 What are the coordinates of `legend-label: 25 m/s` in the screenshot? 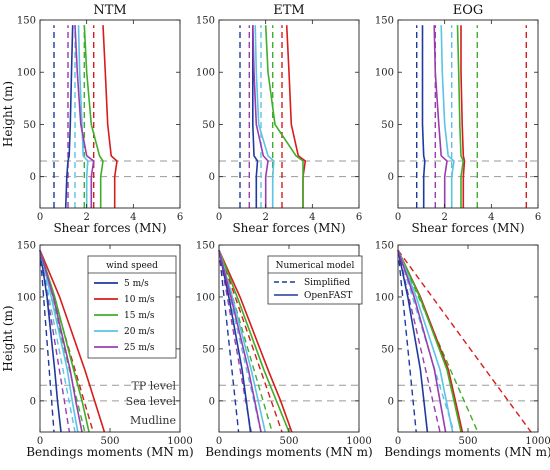 It's located at (139, 348).